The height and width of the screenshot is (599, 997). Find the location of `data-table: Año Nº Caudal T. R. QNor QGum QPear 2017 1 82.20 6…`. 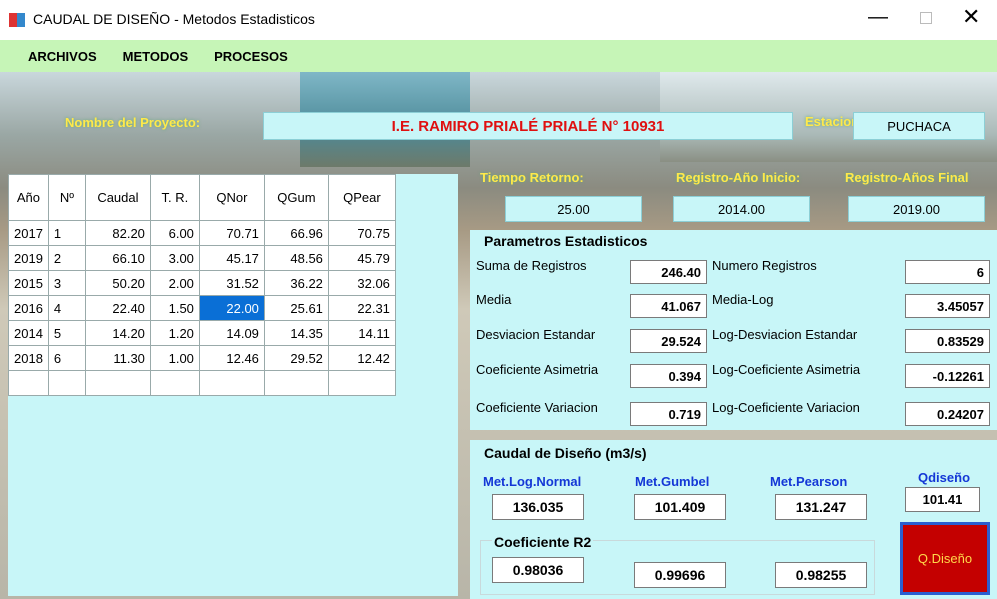

data-table: Año Nº Caudal T. R. QNor QGum QPear 2017 1 82.20 6… is located at coordinates (202, 285).